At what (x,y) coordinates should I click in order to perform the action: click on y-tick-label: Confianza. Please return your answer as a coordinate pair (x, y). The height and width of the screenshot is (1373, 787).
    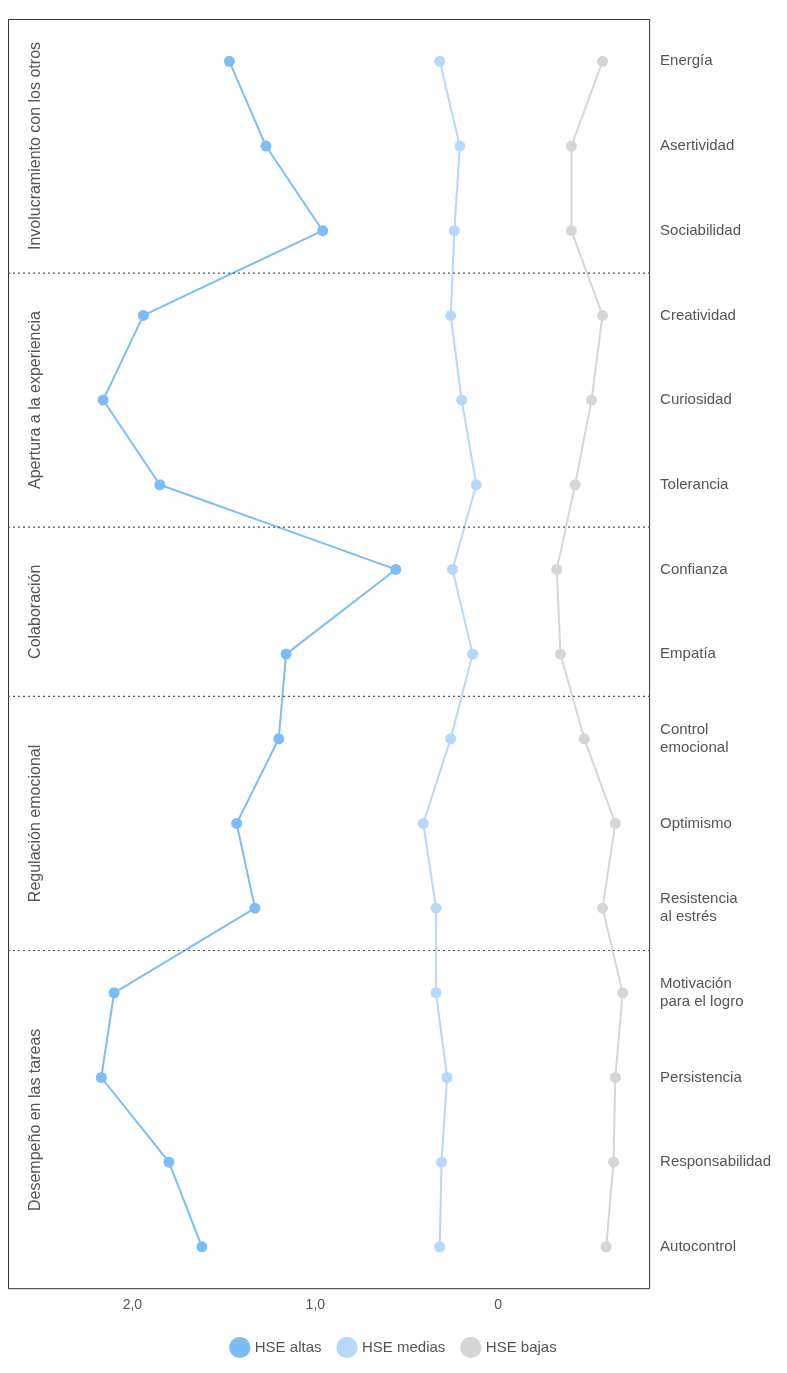
    Looking at the image, I should click on (694, 568).